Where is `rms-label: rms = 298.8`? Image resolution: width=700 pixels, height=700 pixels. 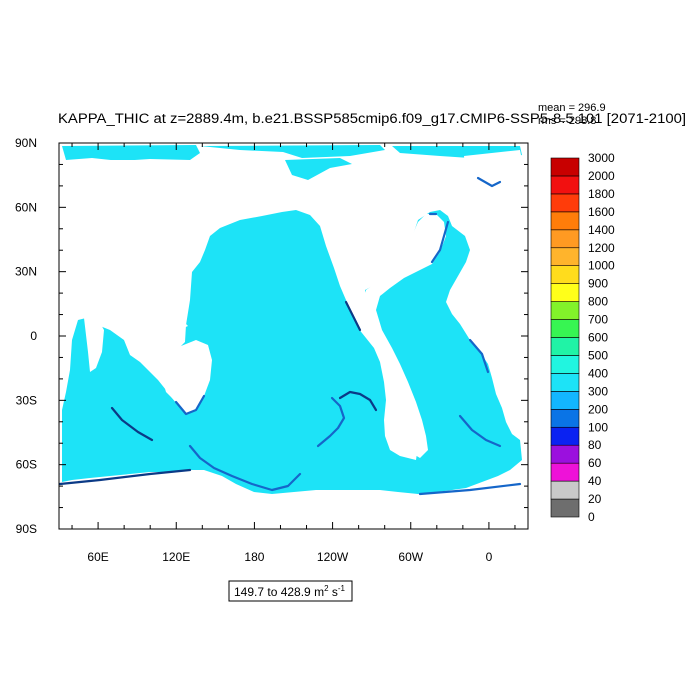
rms-label: rms = 298.8 is located at coordinates (567, 121).